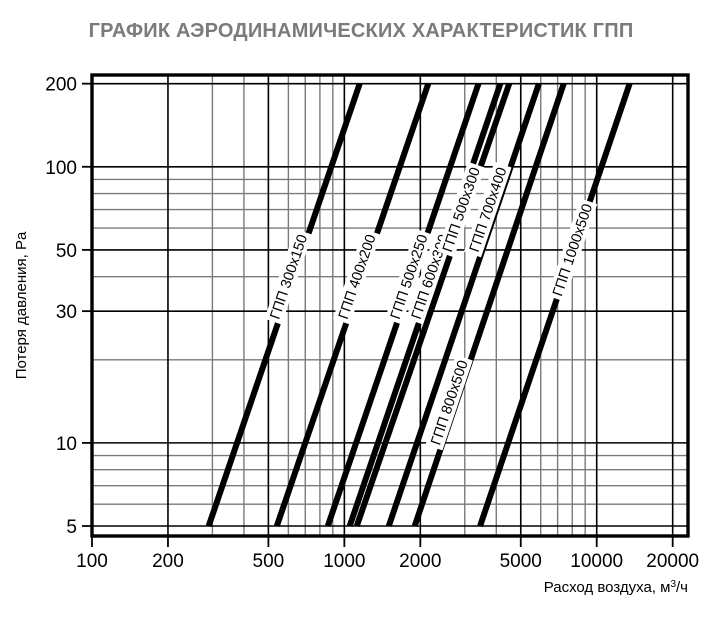 This screenshot has height=617, width=722. I want to click on y-axis-title: Потеря давления, Pa, so click(21, 305).